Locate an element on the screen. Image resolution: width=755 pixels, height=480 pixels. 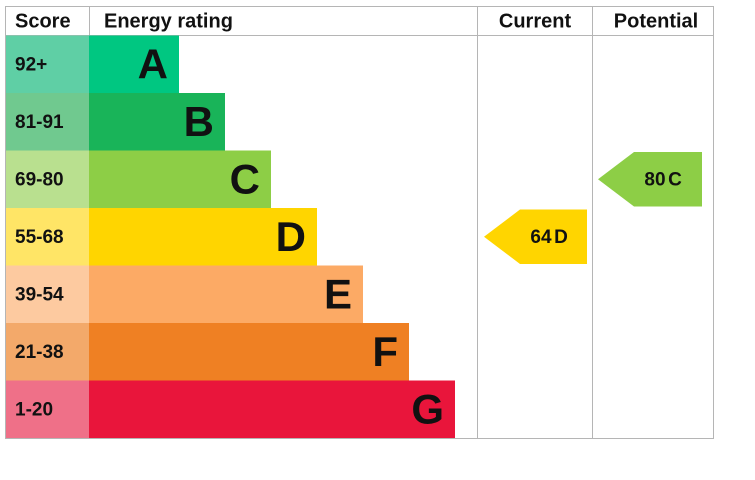
potential-band: C is located at coordinates (675, 179).